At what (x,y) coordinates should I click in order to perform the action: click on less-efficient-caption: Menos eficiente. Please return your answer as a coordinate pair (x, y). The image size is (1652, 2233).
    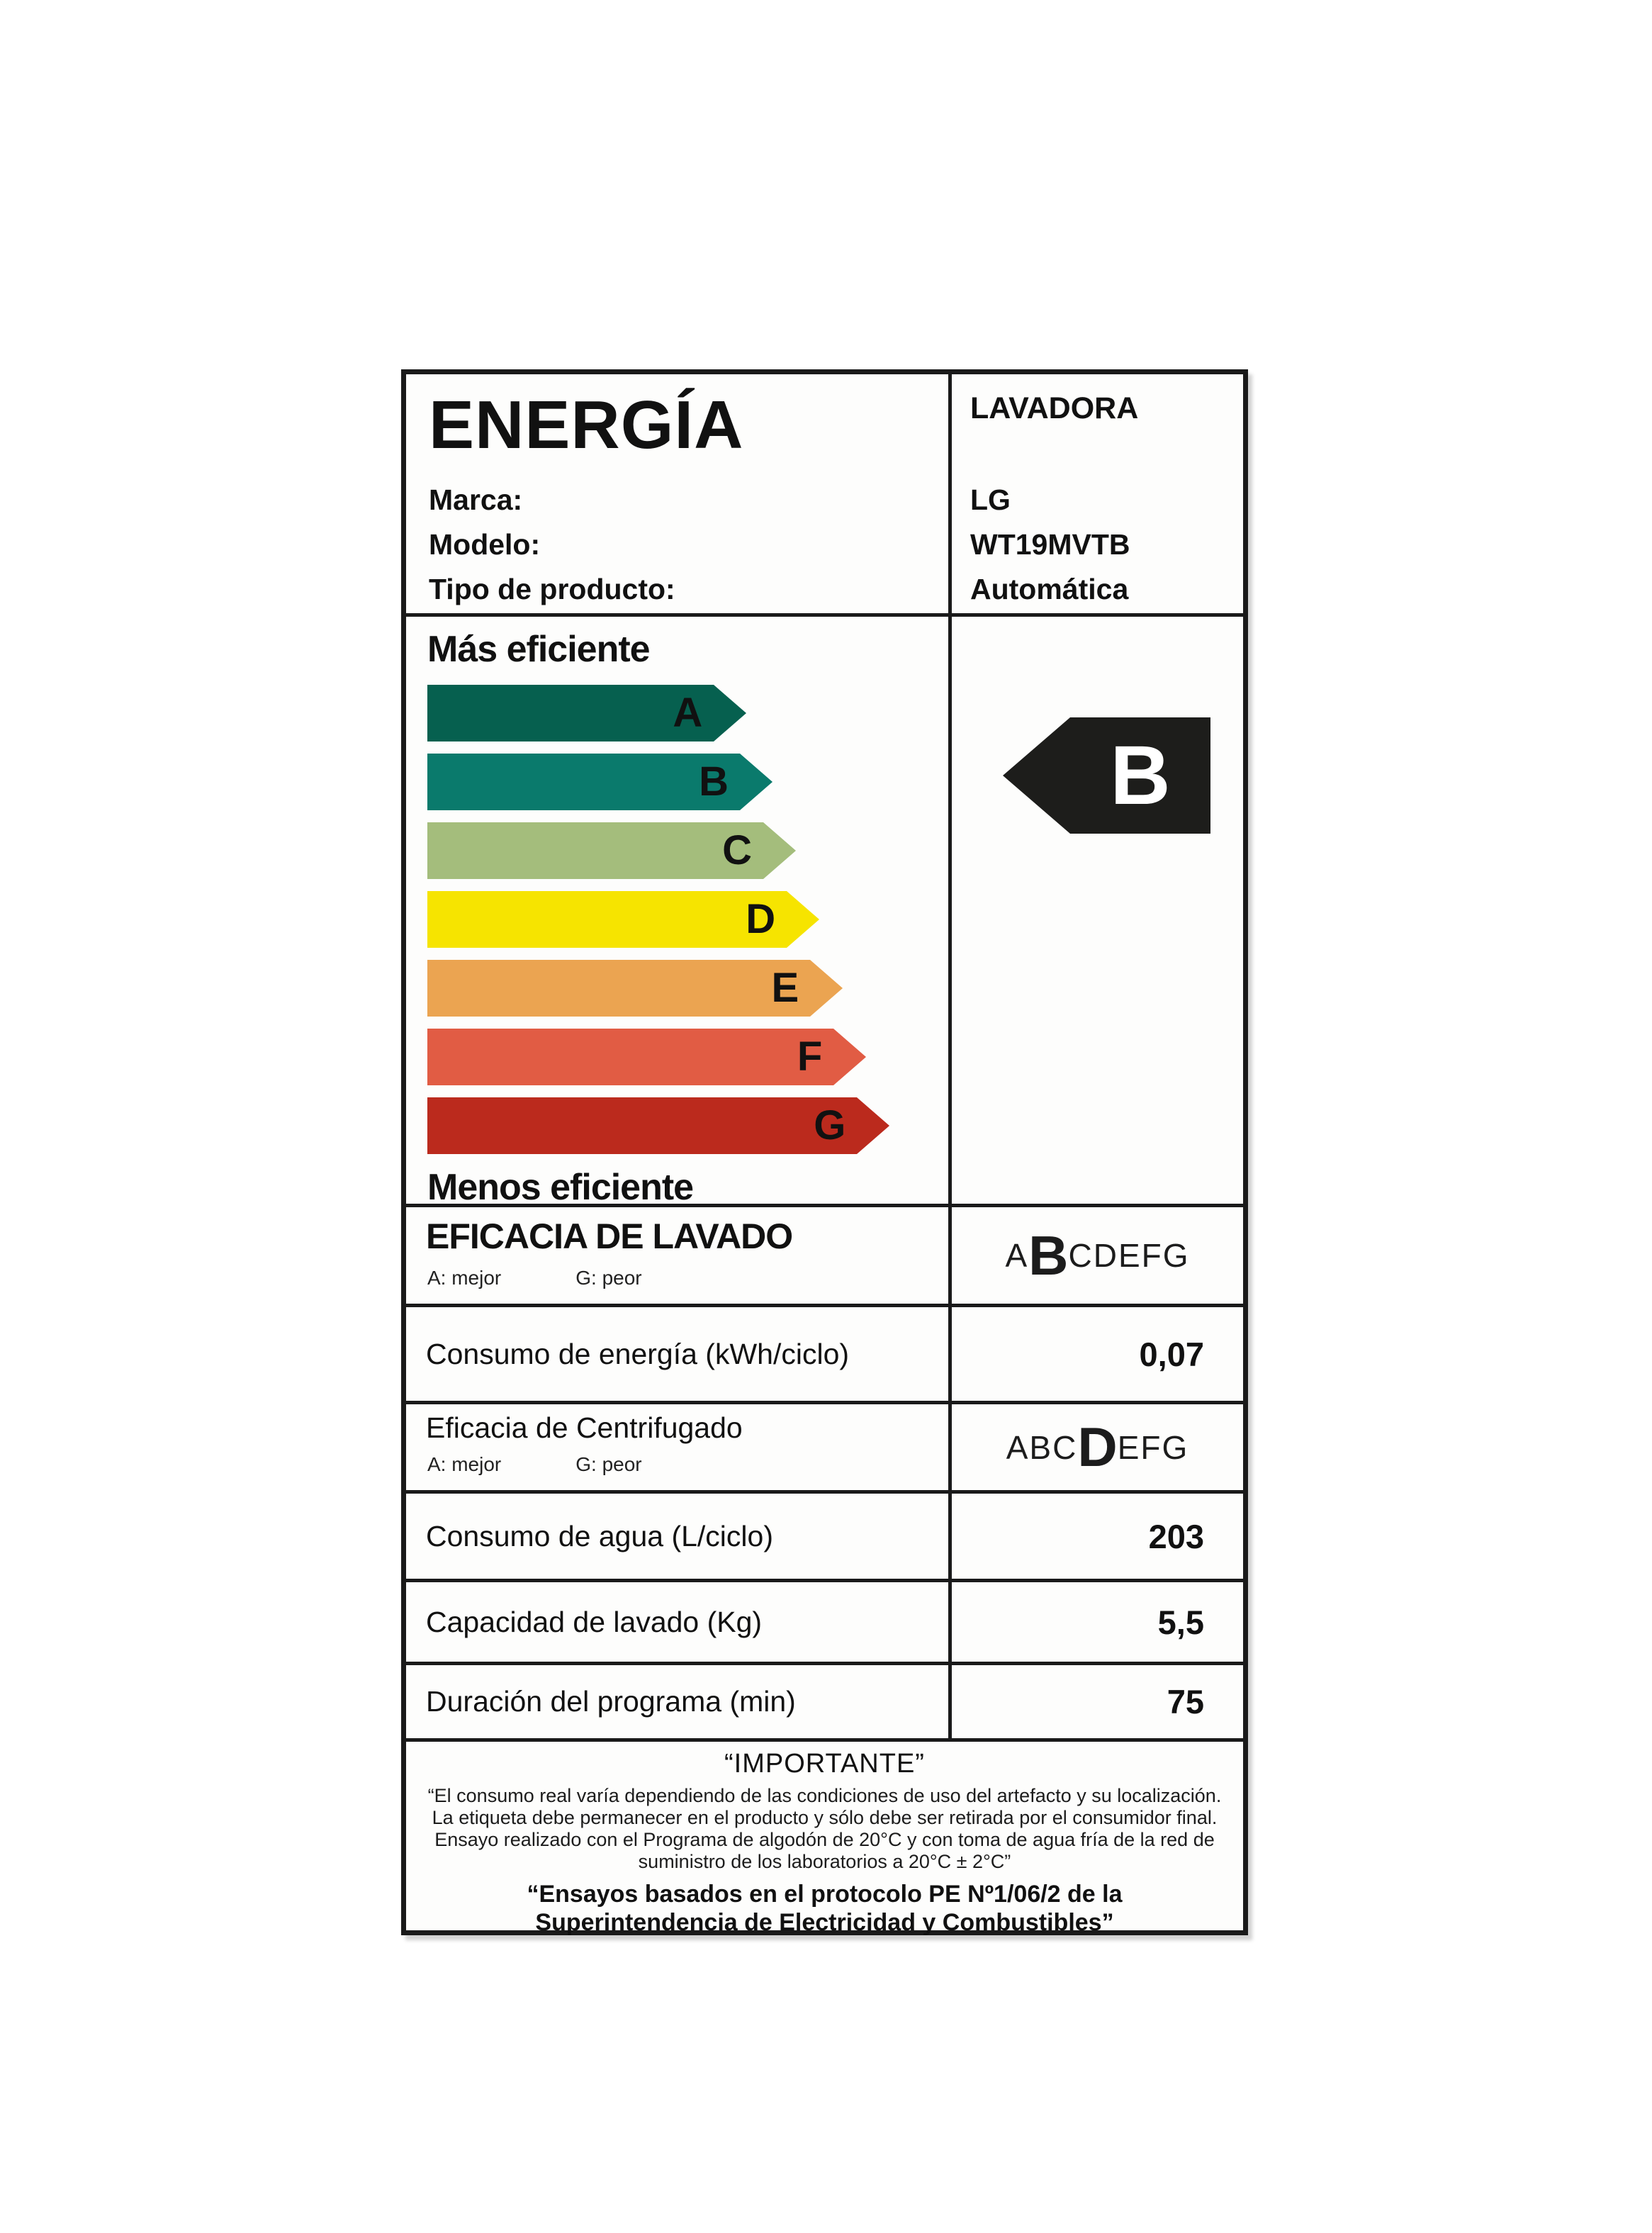
    Looking at the image, I should click on (560, 1187).